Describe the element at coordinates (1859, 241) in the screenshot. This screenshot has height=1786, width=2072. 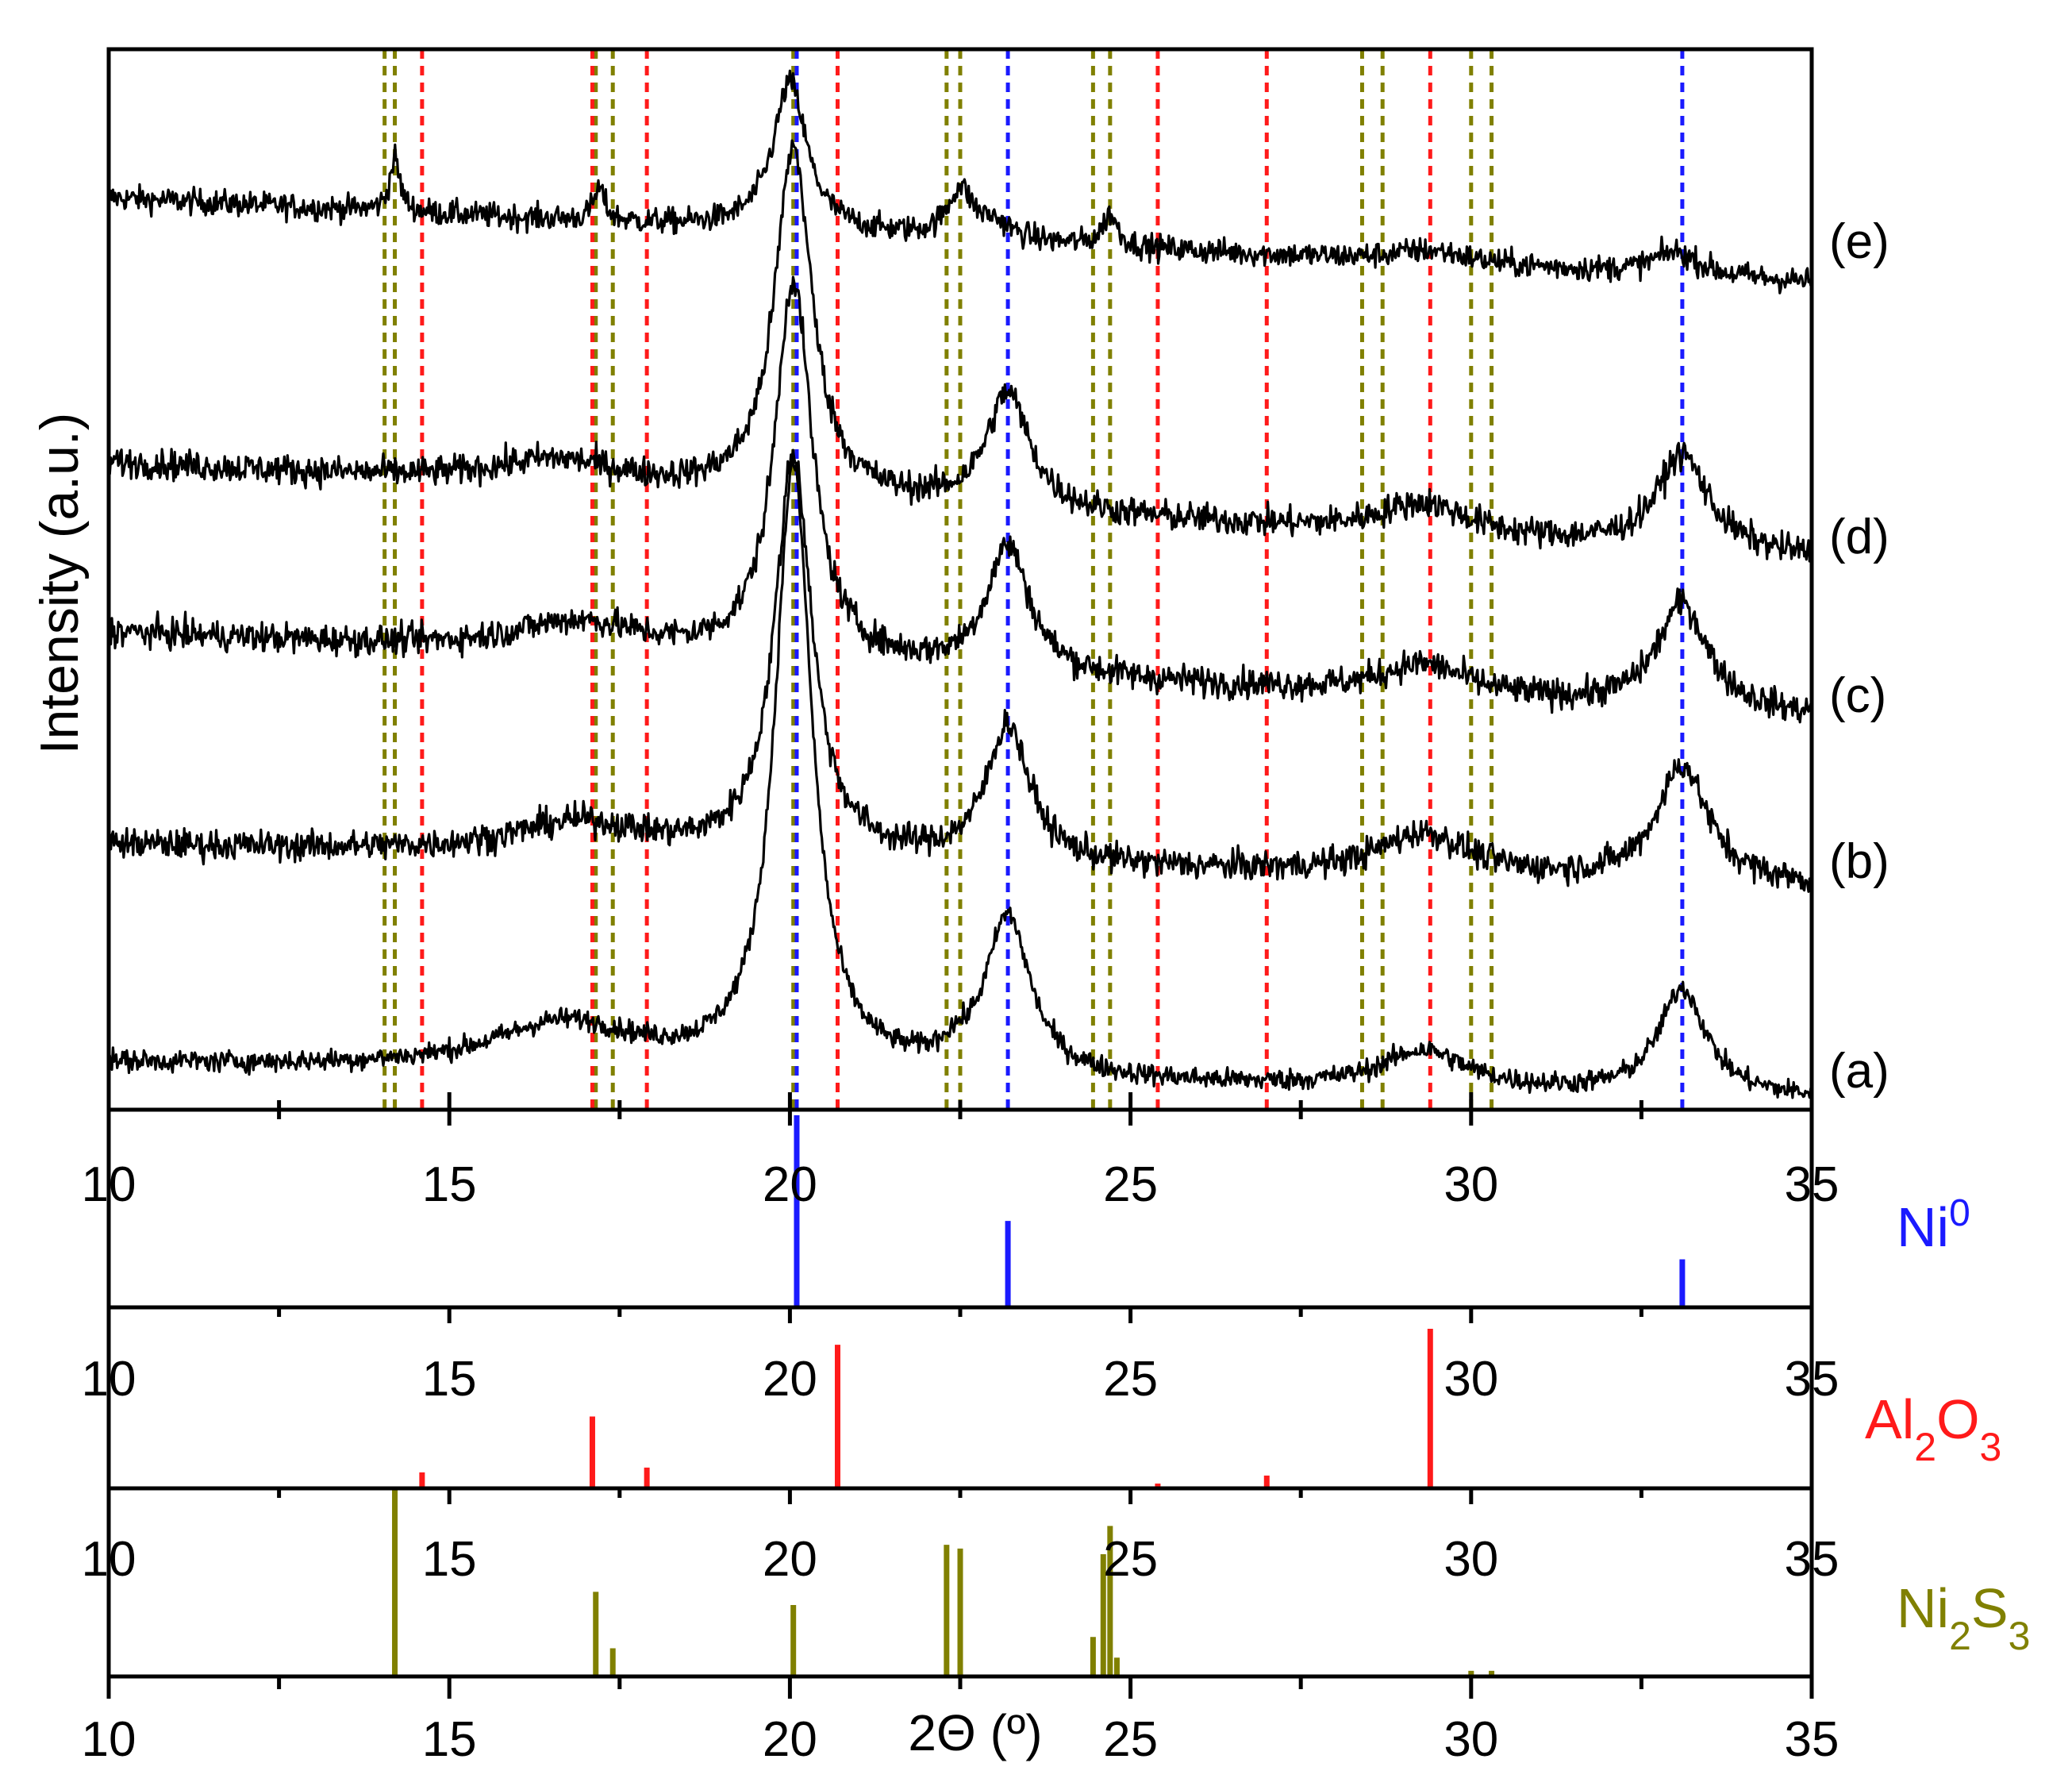
I see `pattern-label-e: (e)` at that location.